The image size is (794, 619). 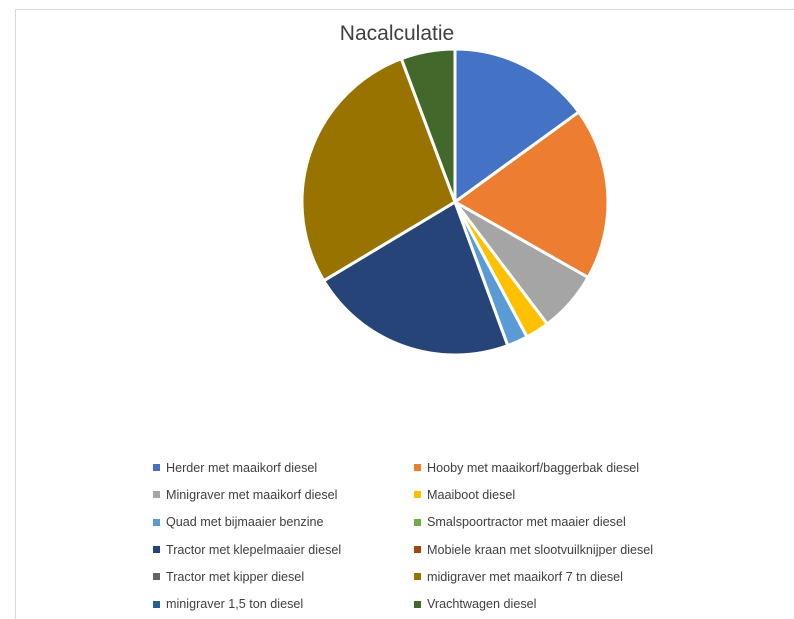 What do you see at coordinates (482, 604) in the screenshot?
I see `legend-label: Vrachtwagen diesel` at bounding box center [482, 604].